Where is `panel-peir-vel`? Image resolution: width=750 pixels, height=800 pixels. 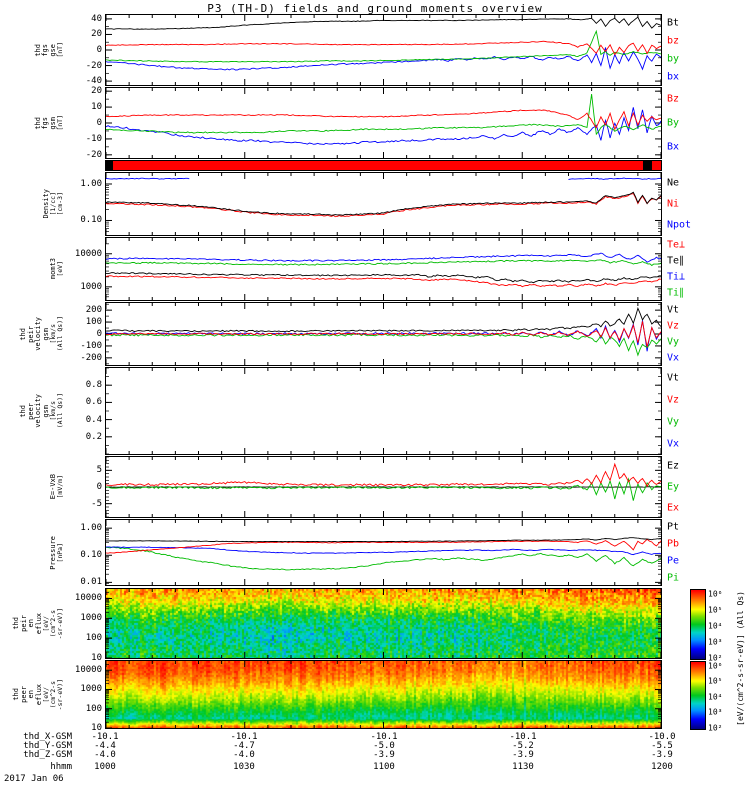 panel-peir-vel is located at coordinates (383, 334).